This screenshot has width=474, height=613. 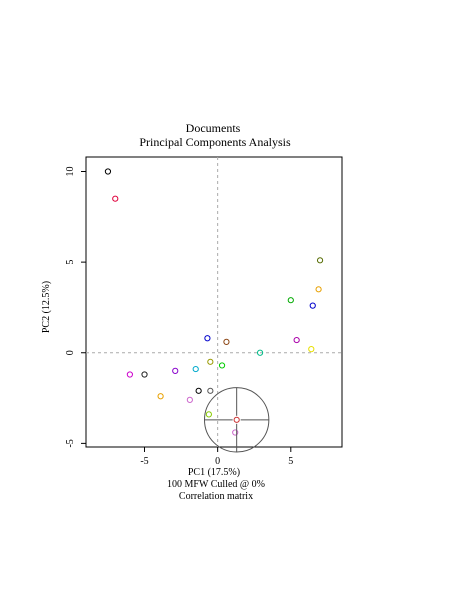 I want to click on chart-title: Documents, so click(x=213, y=128).